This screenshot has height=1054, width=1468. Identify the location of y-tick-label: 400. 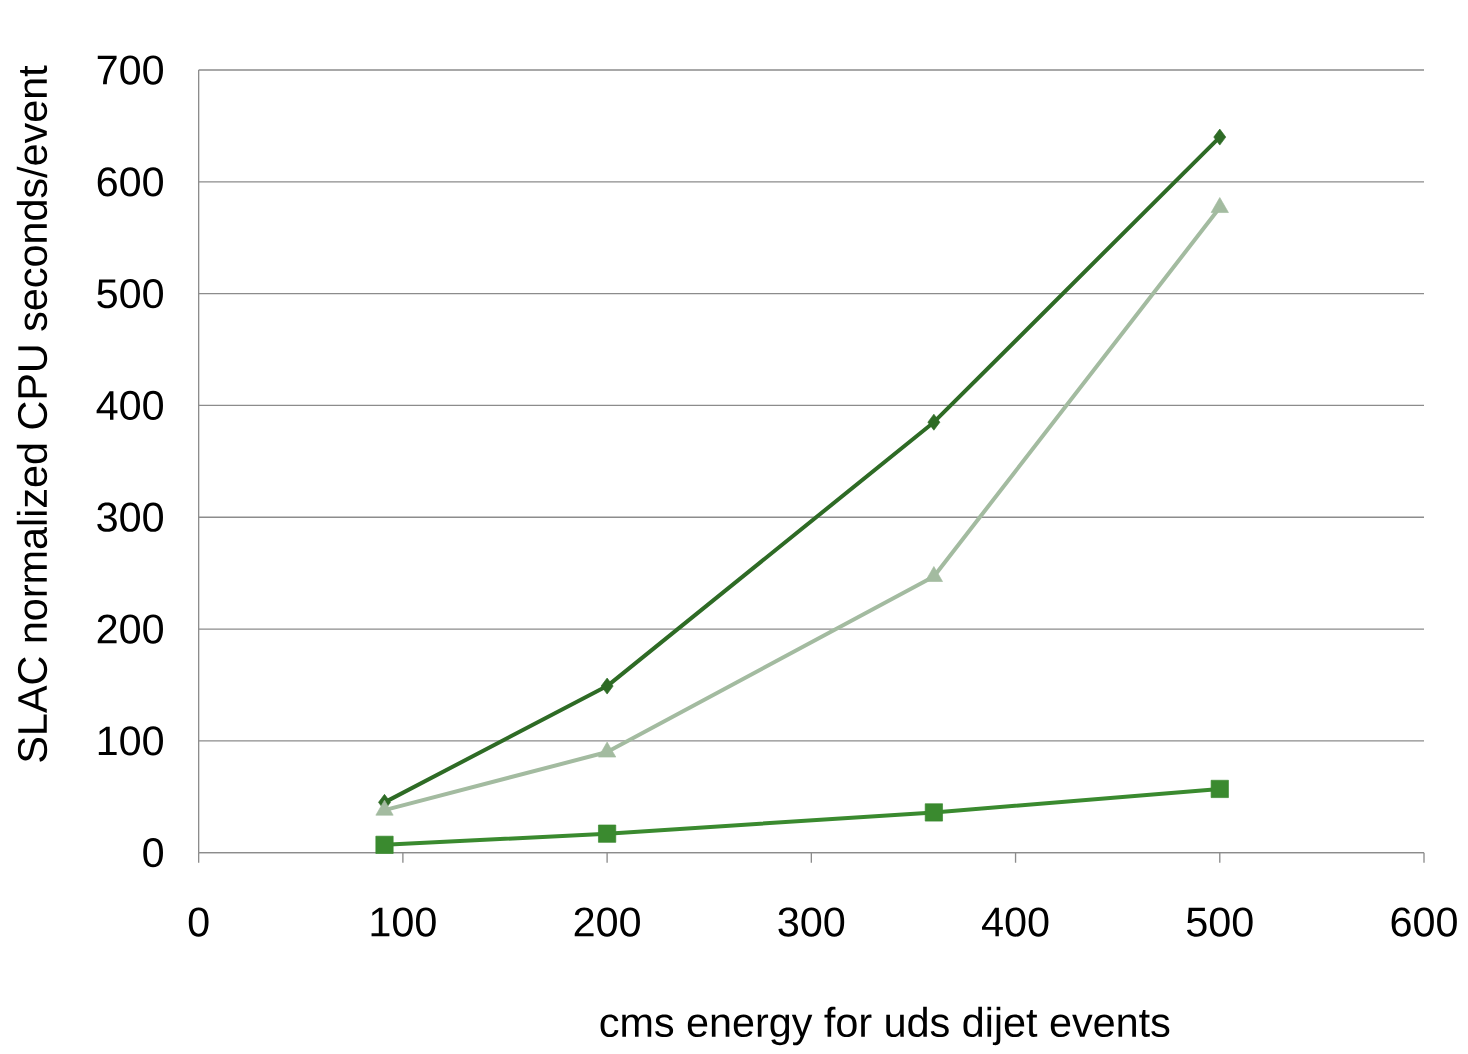
(129, 405).